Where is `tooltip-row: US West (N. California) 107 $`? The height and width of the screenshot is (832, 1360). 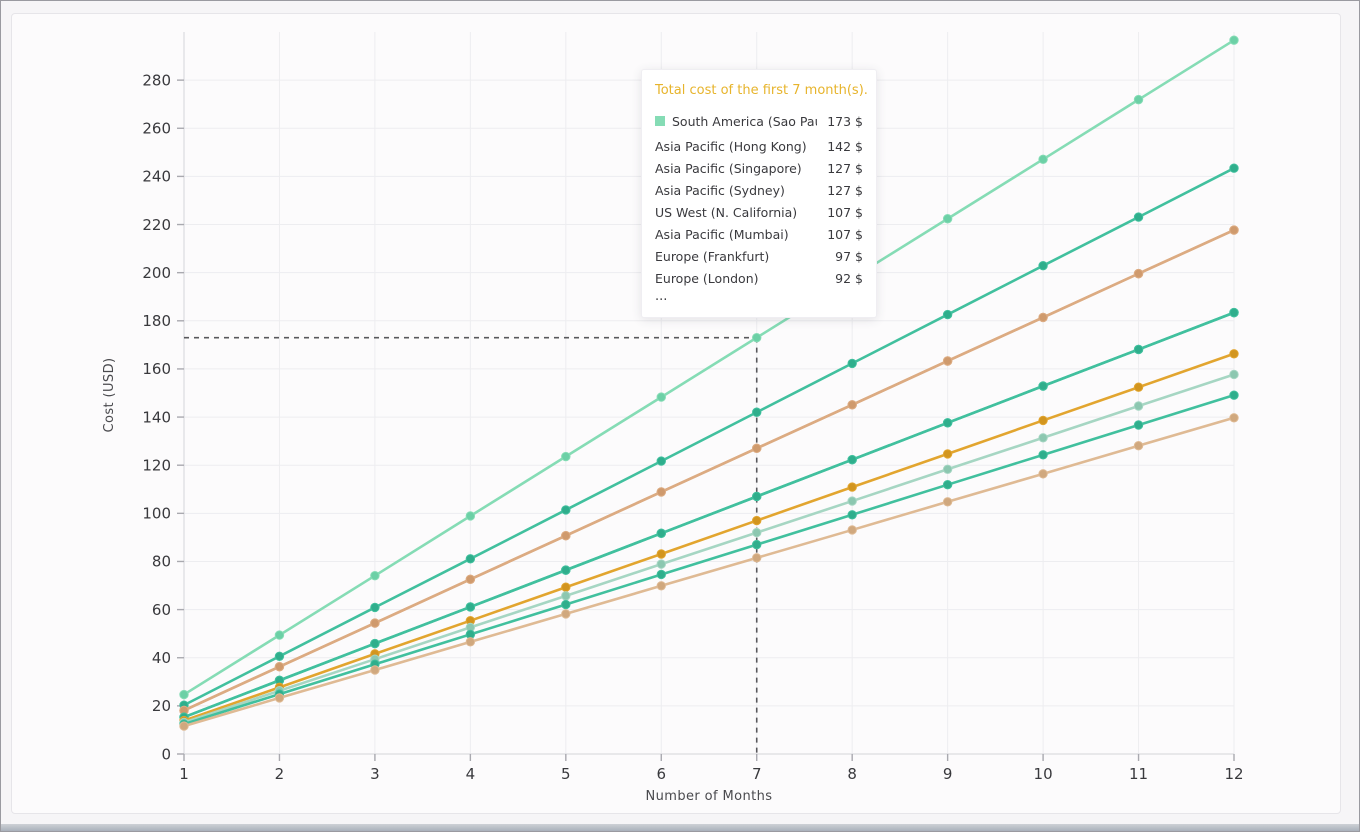 tooltip-row: US West (N. California) 107 $ is located at coordinates (759, 212).